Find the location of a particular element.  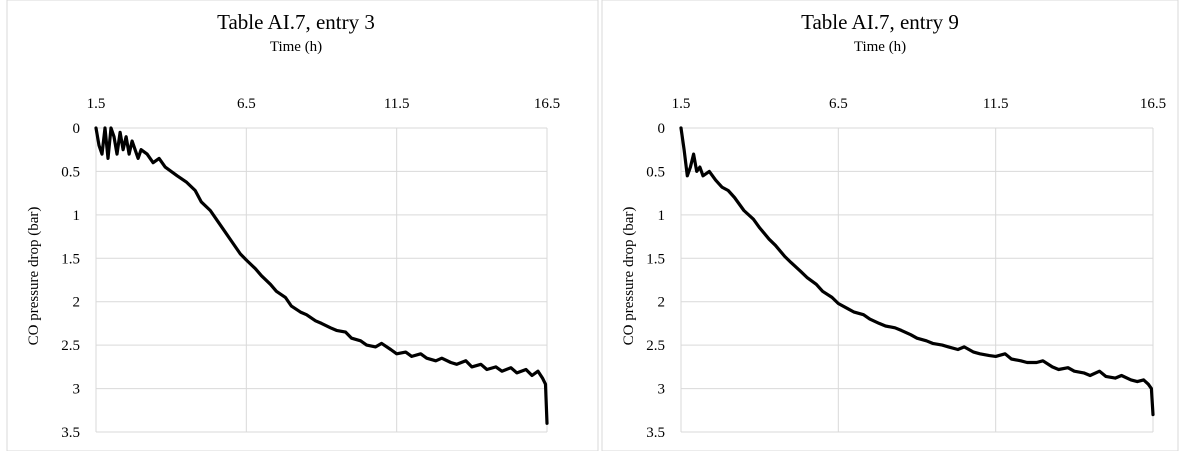

chart-title: Table AI.7, entry 3 is located at coordinates (296, 22).